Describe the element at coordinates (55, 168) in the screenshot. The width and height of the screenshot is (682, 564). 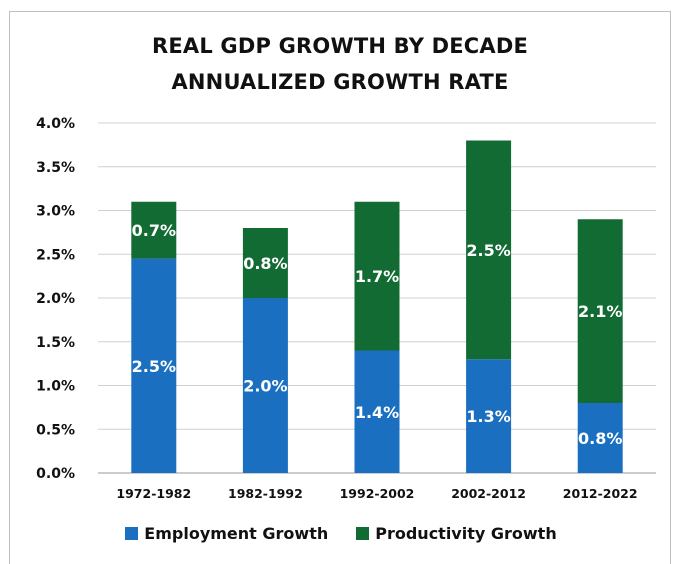
I see `y-tick-label: 3.5%` at that location.